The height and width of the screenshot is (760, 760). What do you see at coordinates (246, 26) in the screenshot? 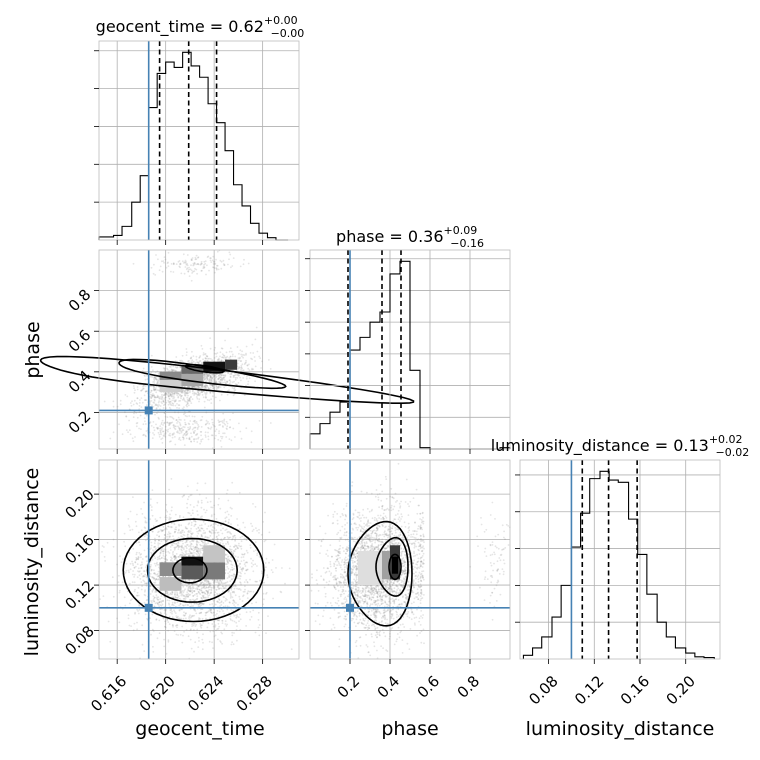
I see `title-median: 0.62` at bounding box center [246, 26].